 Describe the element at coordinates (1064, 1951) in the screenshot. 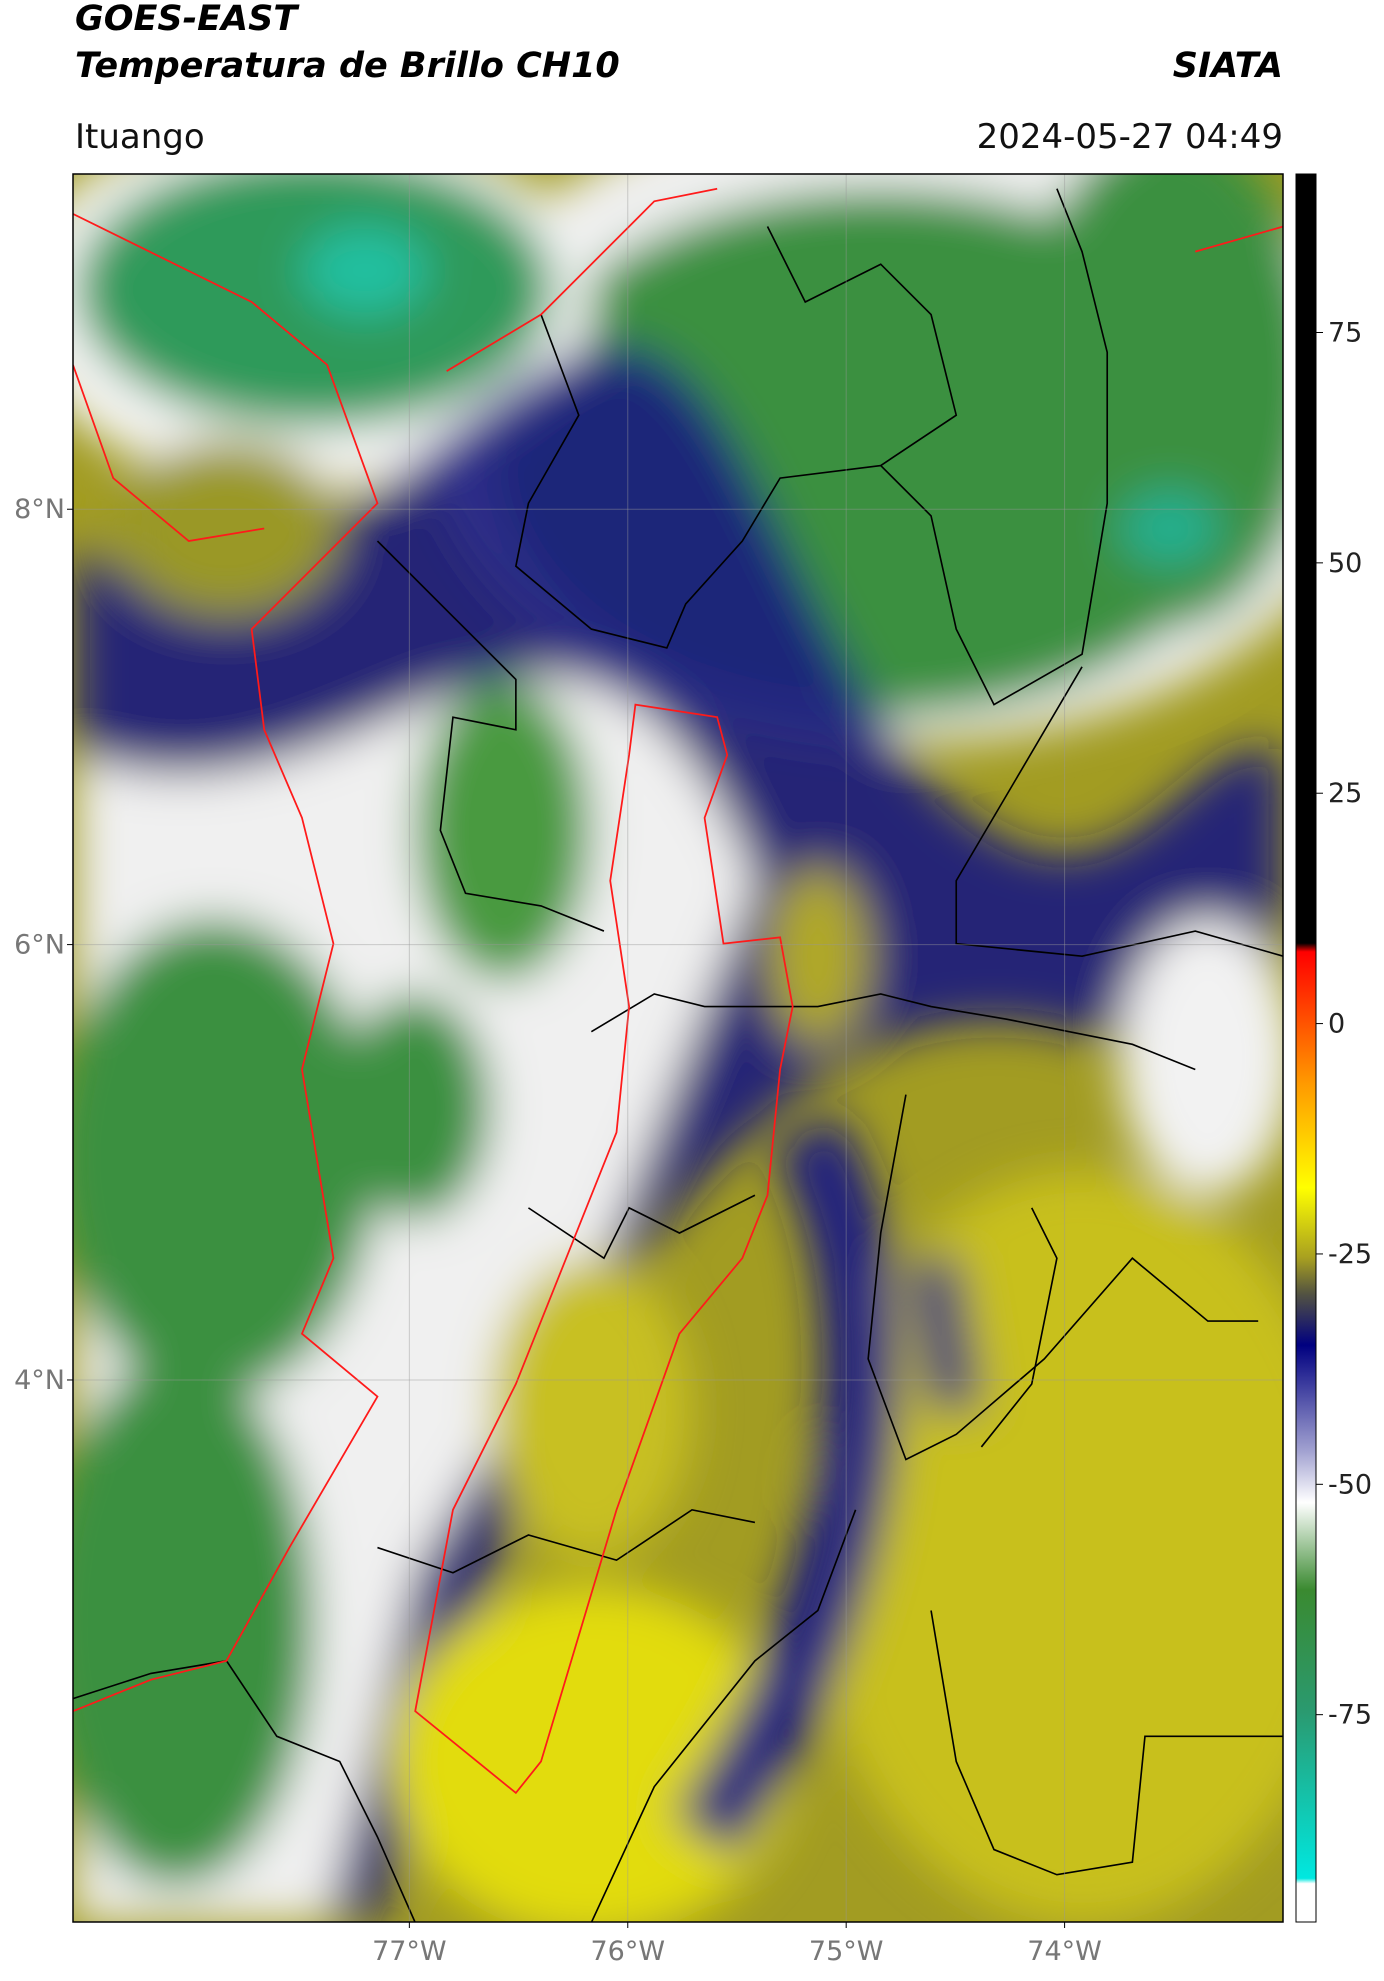

I see `lon-tick-label: 74°W` at that location.